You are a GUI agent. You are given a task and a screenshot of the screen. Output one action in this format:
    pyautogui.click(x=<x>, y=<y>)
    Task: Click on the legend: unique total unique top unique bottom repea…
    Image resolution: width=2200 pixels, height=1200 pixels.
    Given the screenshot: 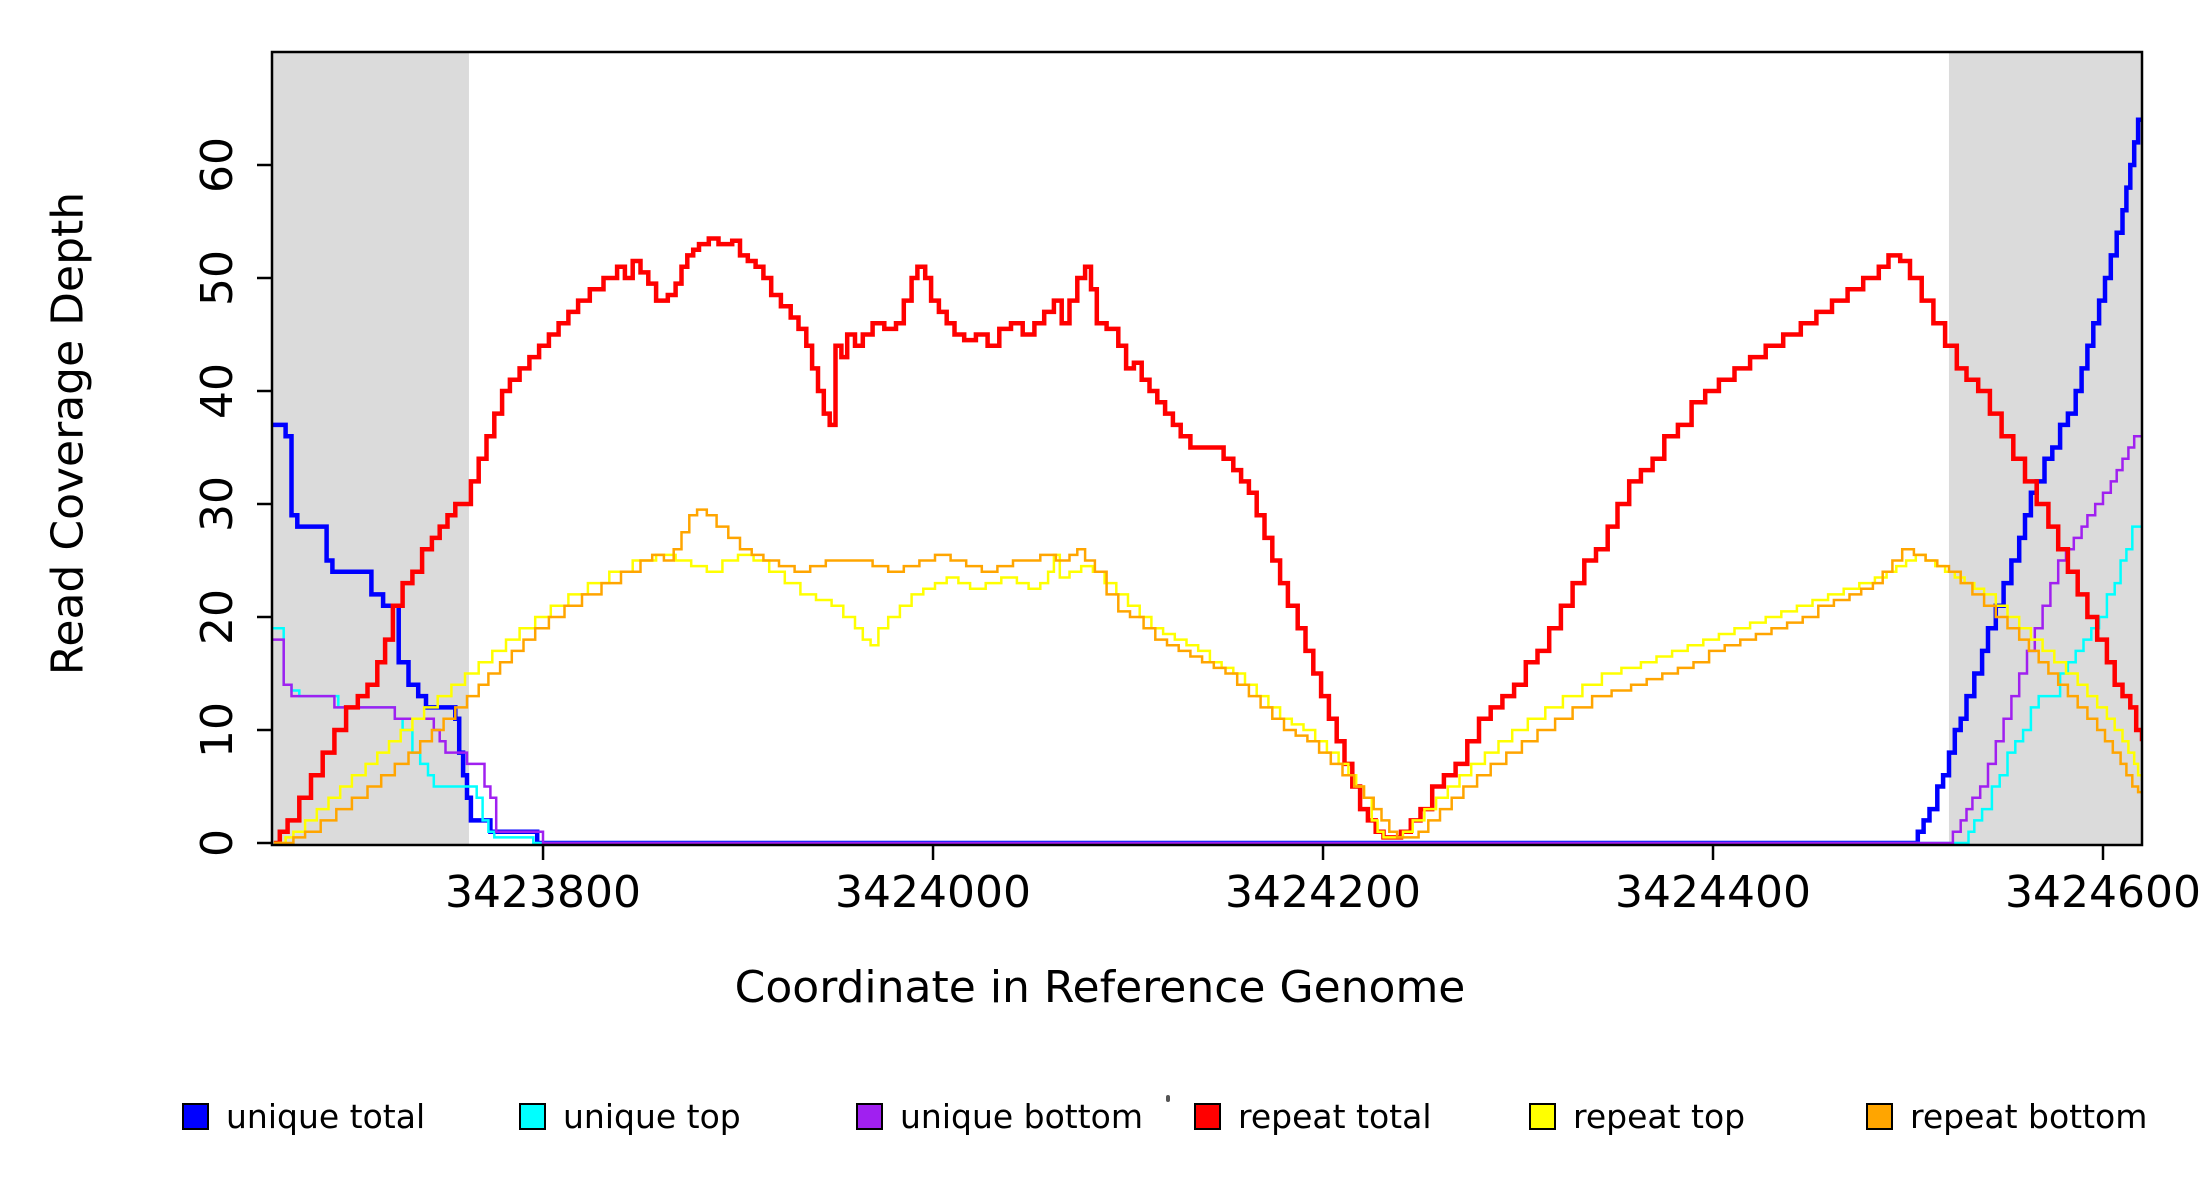 What is the action you would take?
    pyautogui.click(x=1100, y=1118)
    